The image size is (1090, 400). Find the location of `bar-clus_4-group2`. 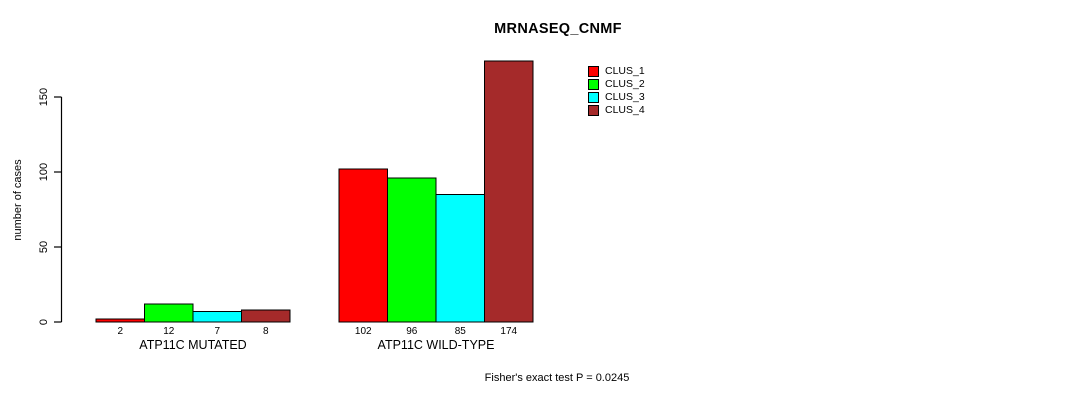

bar-clus_4-group2 is located at coordinates (509, 191).